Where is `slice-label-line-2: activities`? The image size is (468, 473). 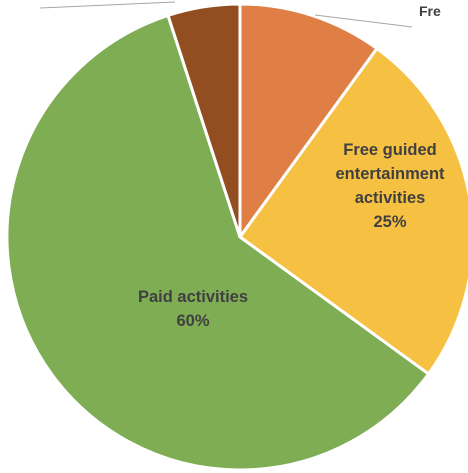 slice-label-line-2: activities is located at coordinates (390, 198).